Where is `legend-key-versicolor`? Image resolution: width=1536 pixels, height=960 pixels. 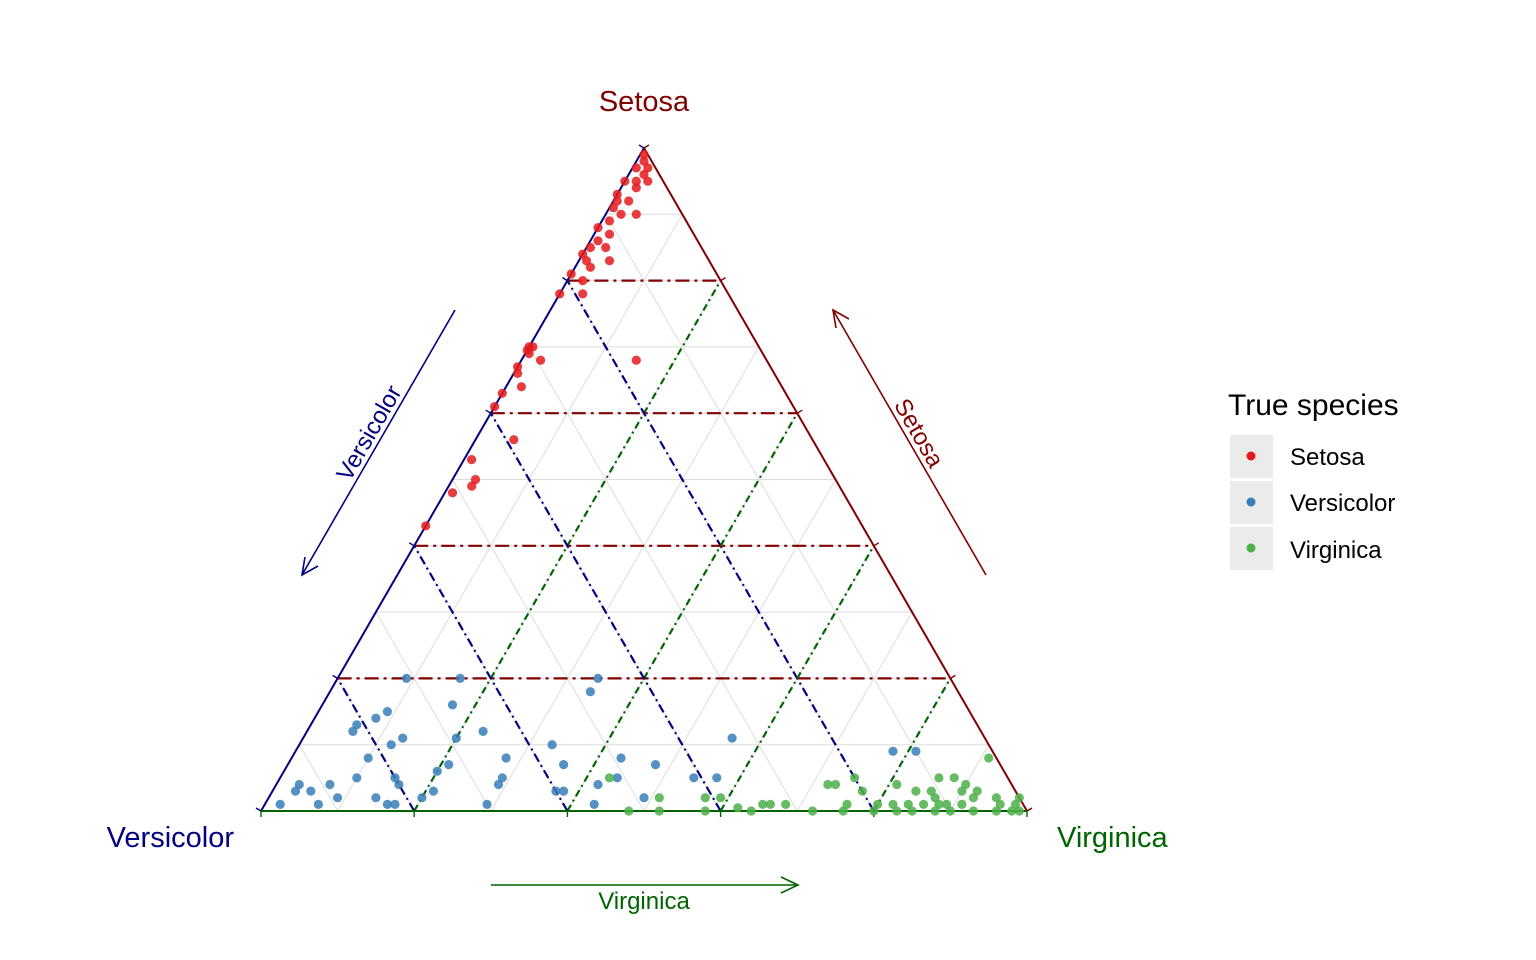
legend-key-versicolor is located at coordinates (1251, 502).